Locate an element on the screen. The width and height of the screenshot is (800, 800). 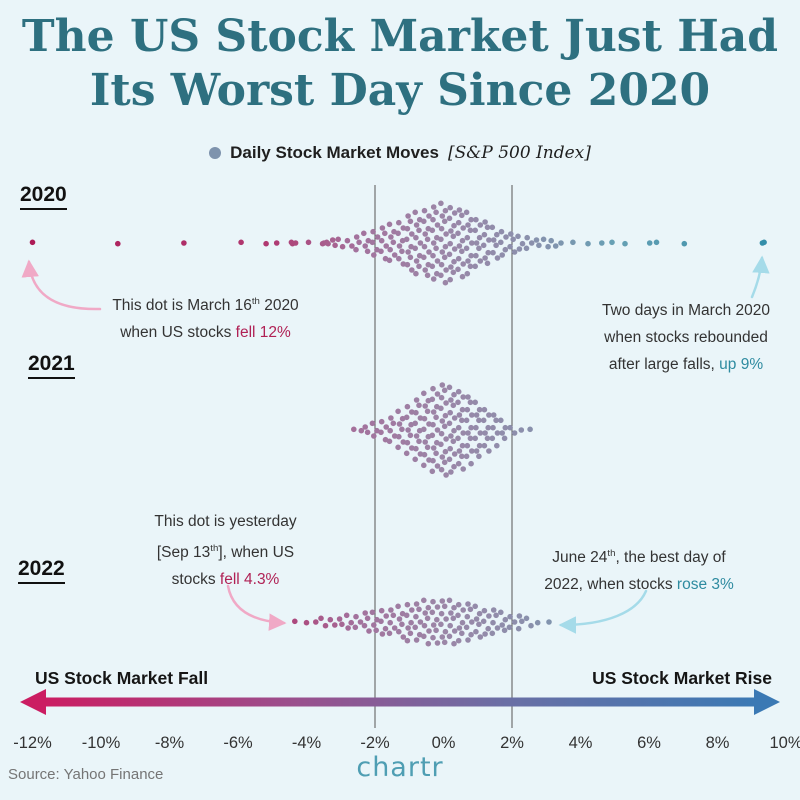
annotation-line: when stocks rebounded is located at coordinates (686, 337).